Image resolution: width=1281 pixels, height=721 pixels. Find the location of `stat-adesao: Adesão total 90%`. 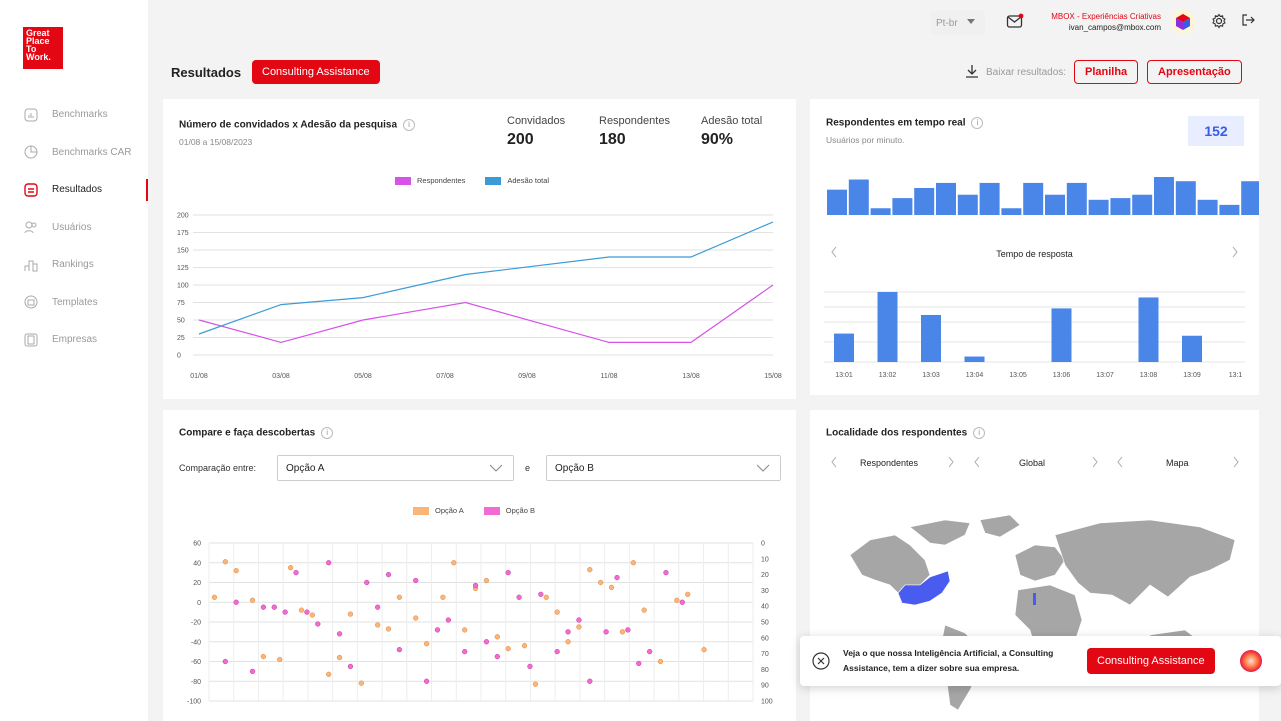

stat-adesao: Adesão total 90% is located at coordinates (731, 132).